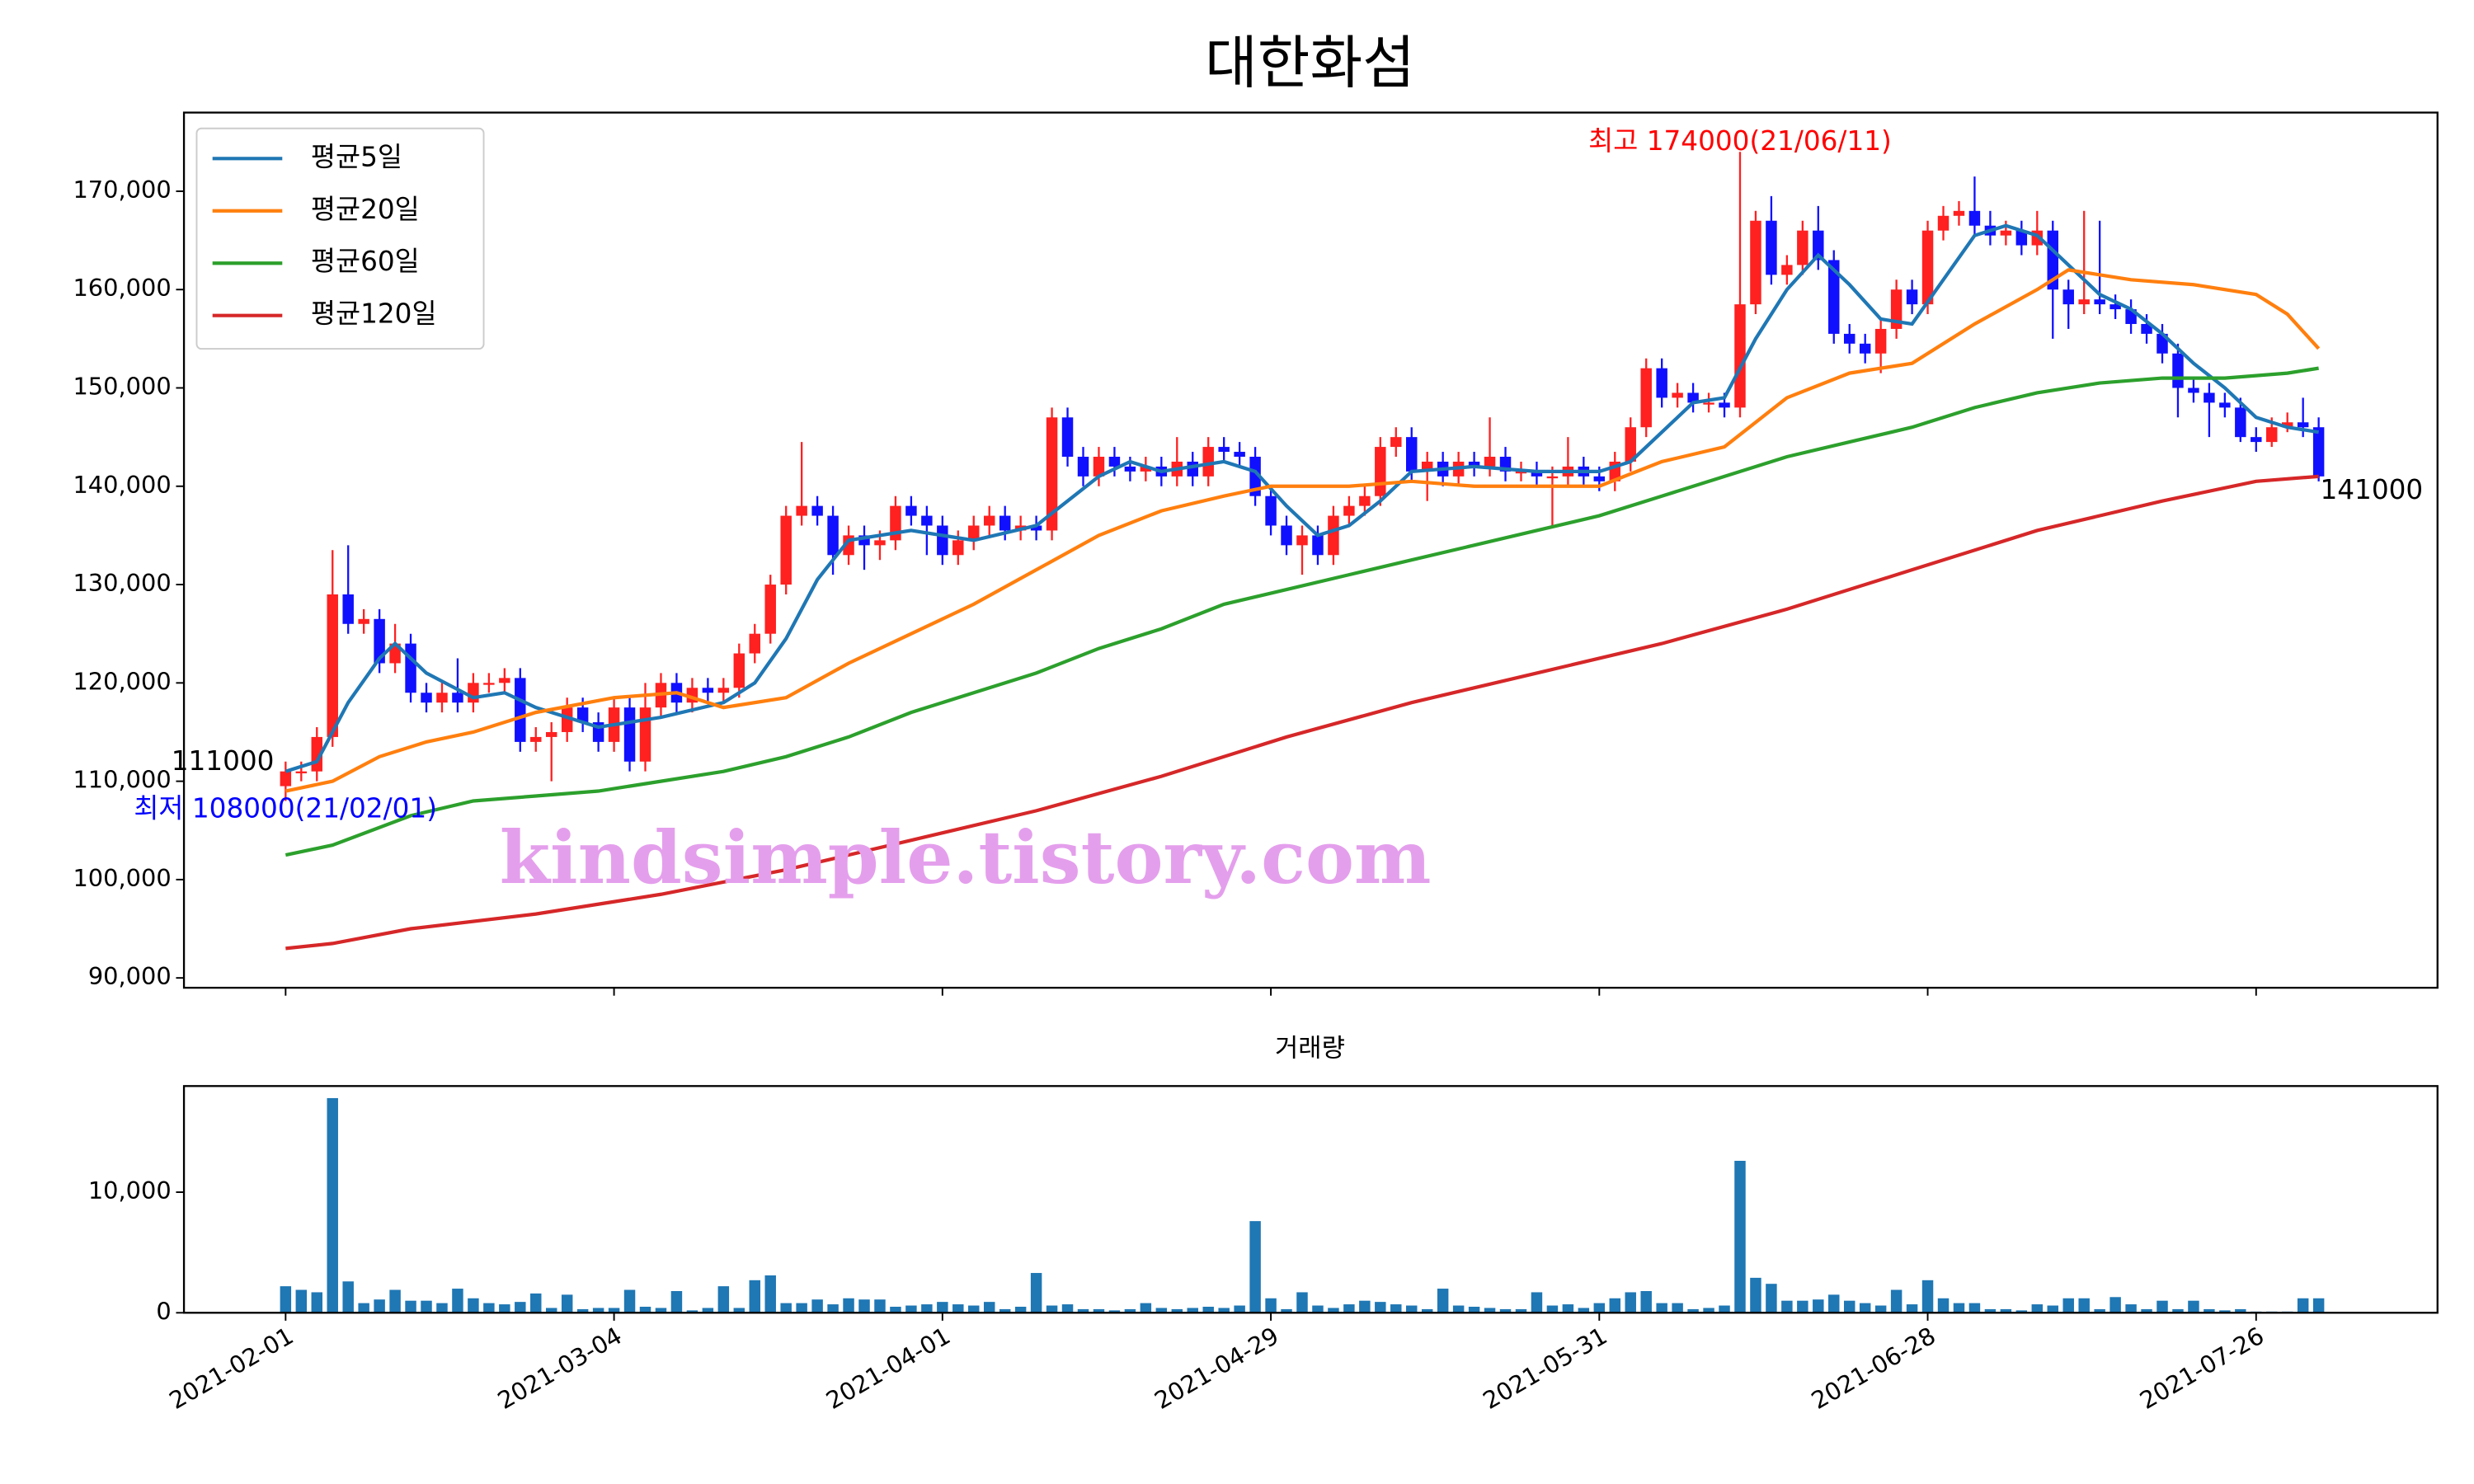 This screenshot has height=1484, width=2474. Describe the element at coordinates (163, 1311) in the screenshot. I see `y-tick-label: 0` at that location.